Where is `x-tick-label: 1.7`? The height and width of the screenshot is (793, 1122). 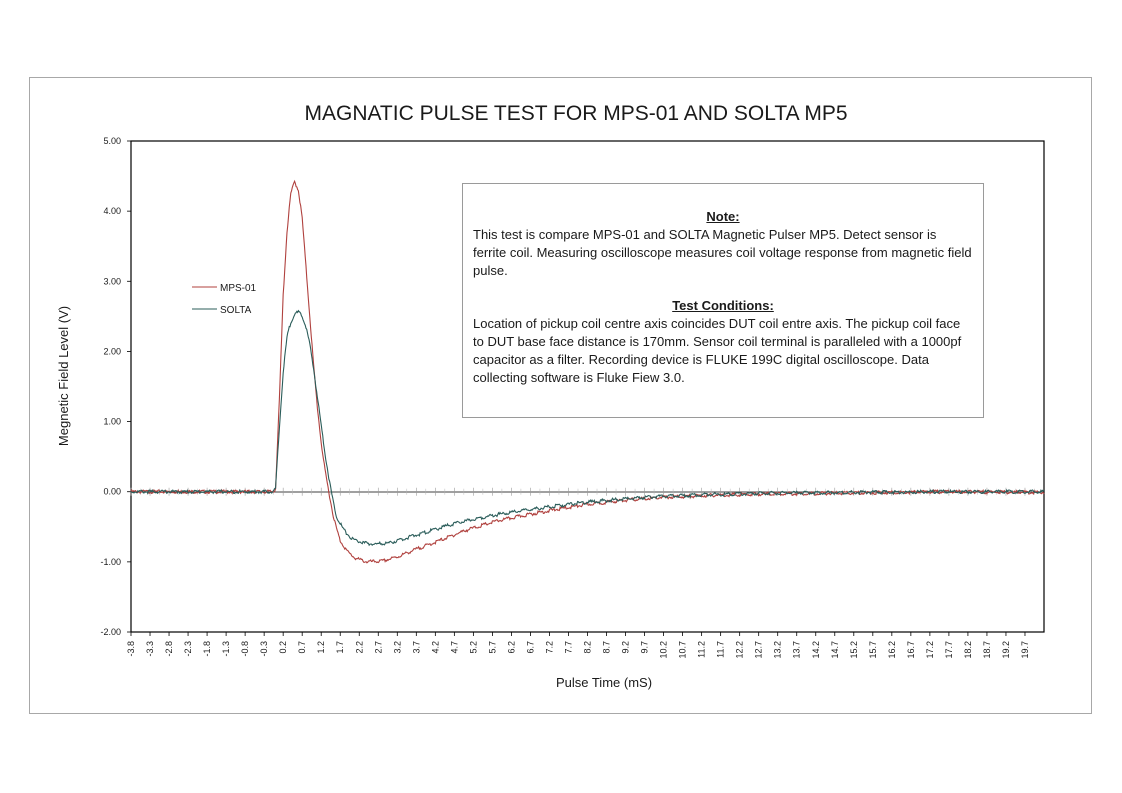 x-tick-label: 1.7 is located at coordinates (340, 647).